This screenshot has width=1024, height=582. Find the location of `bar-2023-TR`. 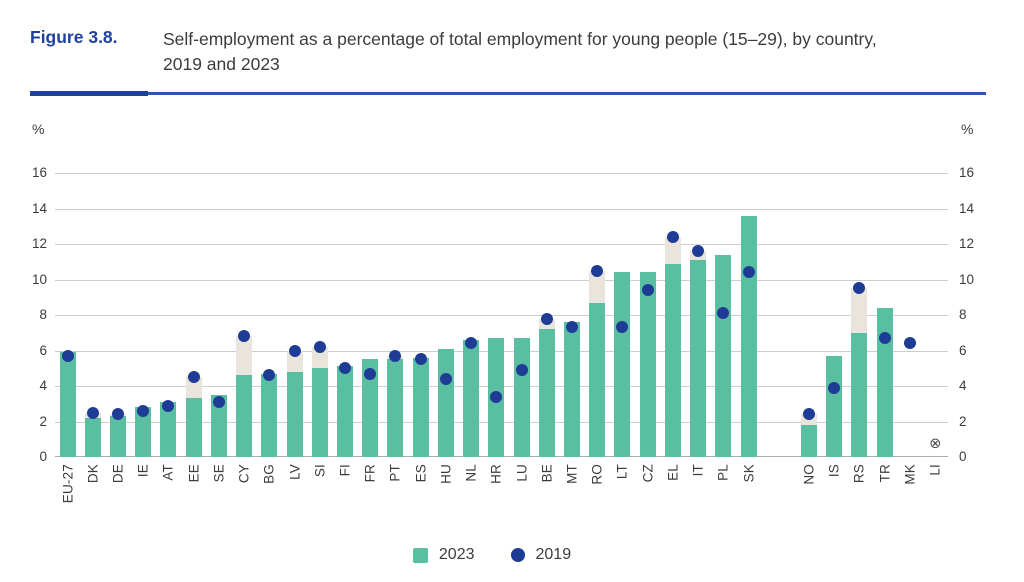

bar-2023-TR is located at coordinates (884, 382).